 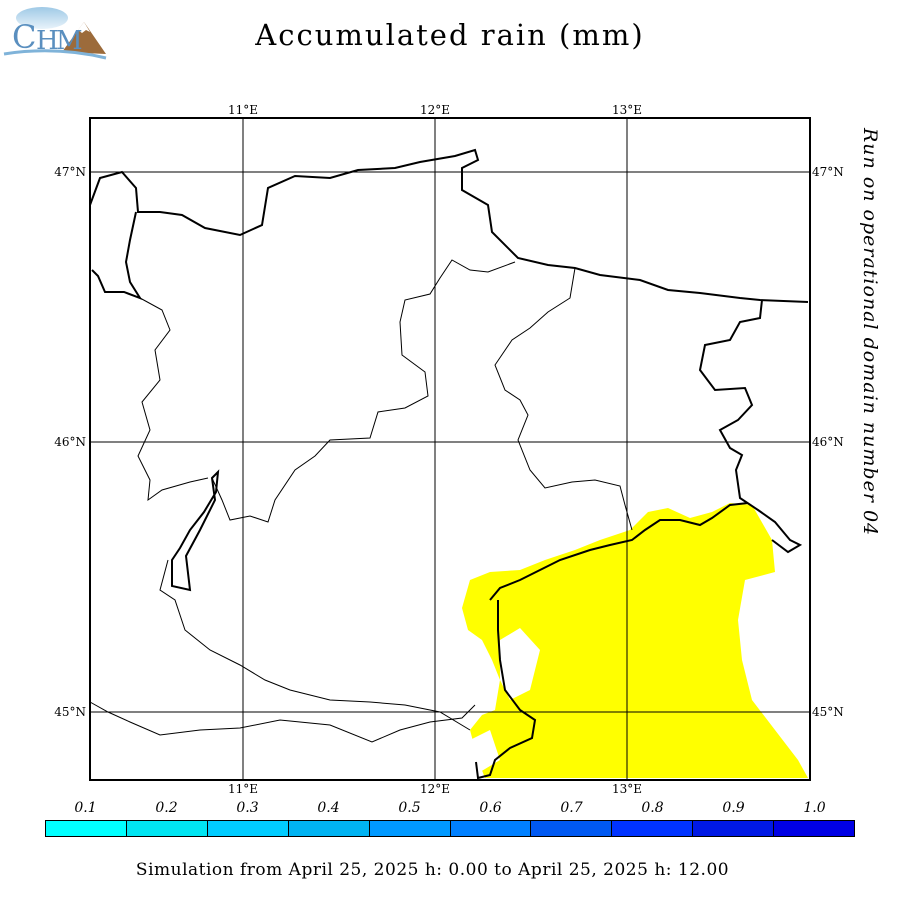 What do you see at coordinates (627, 789) in the screenshot?
I see `lon-tick-bottom-3: 13°E` at bounding box center [627, 789].